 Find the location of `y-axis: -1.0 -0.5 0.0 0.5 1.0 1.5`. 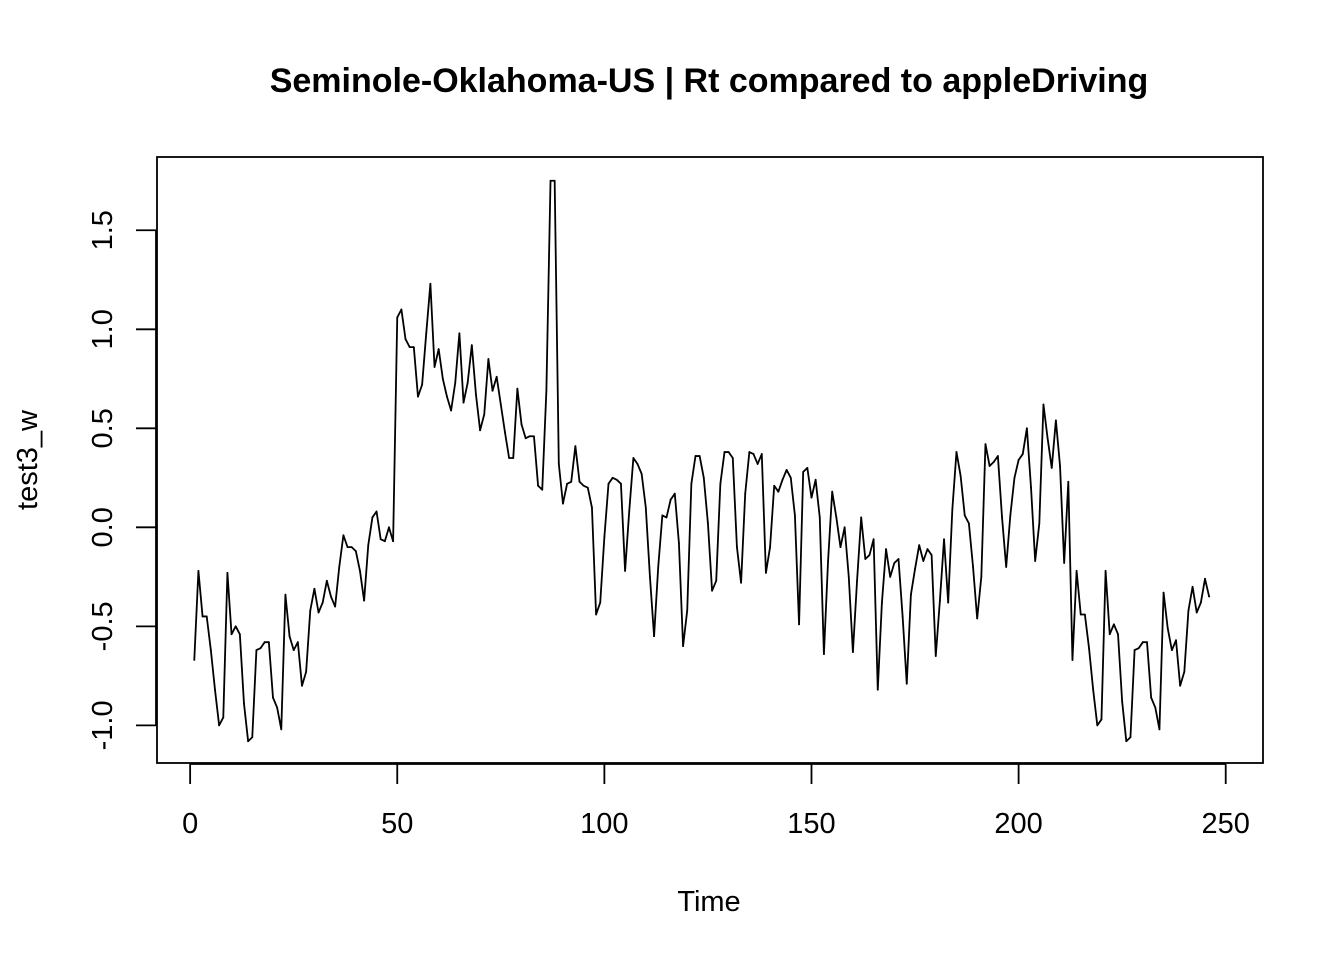

y-axis: -1.0 -0.5 0.0 0.5 1.0 1.5 is located at coordinates (122, 480).